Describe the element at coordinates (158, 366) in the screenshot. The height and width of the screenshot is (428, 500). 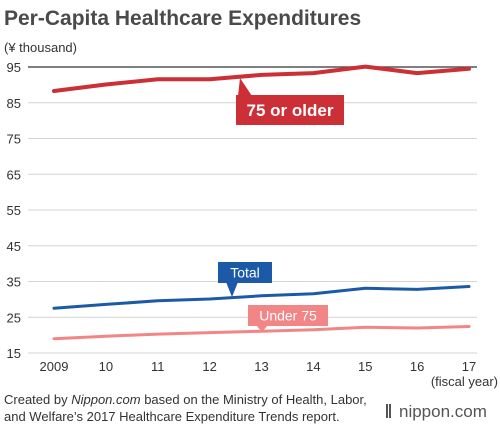
I see `x-tick-label: 11` at that location.